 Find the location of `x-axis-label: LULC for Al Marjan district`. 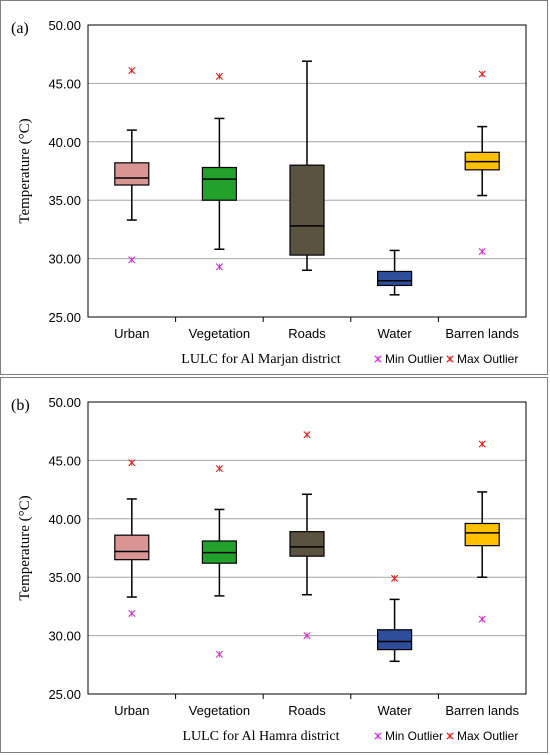

x-axis-label: LULC for Al Marjan district is located at coordinates (261, 359).